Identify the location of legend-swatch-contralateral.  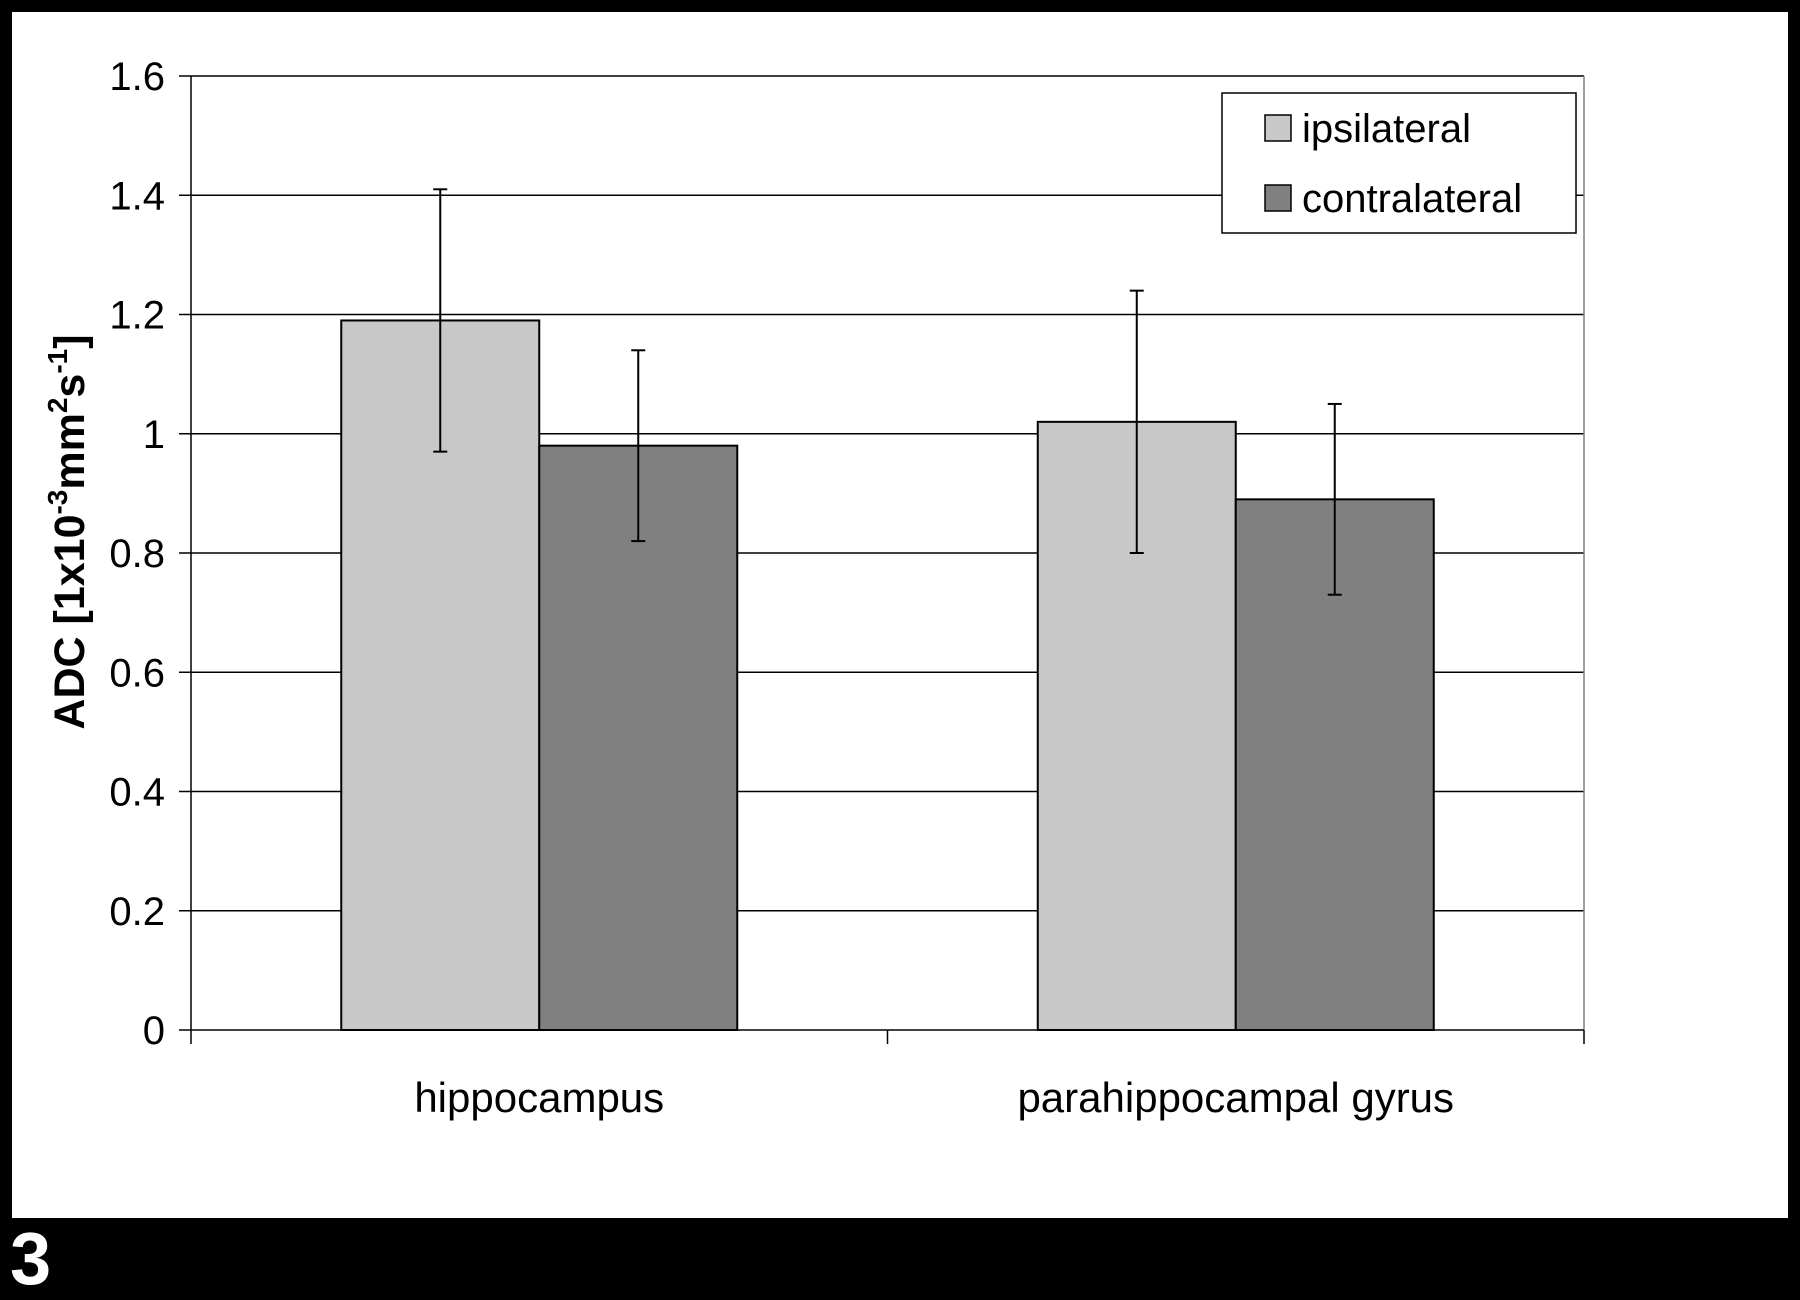
(1278, 198).